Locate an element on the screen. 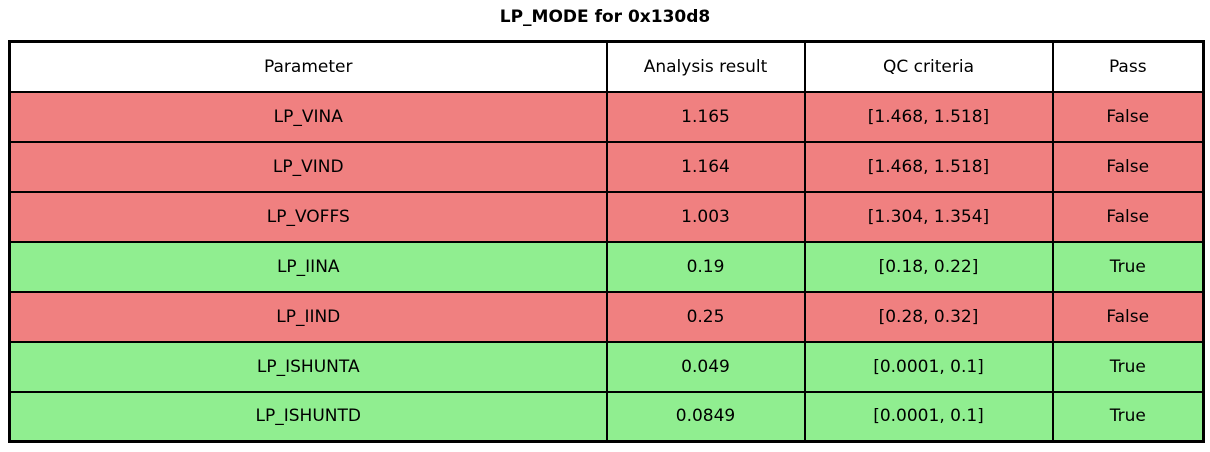 The width and height of the screenshot is (1210, 452). table-row: LP_VOFFS 1.003 [1.304, 1.354] False is located at coordinates (606, 216).